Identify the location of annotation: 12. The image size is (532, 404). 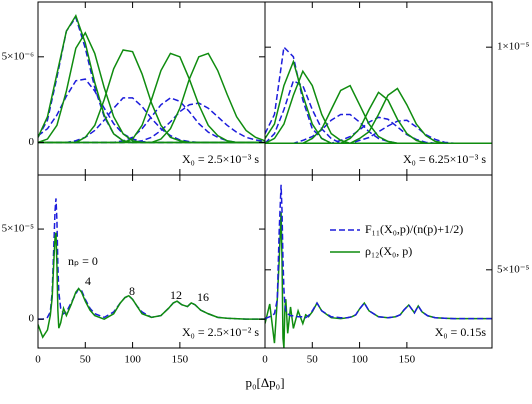
(176, 295).